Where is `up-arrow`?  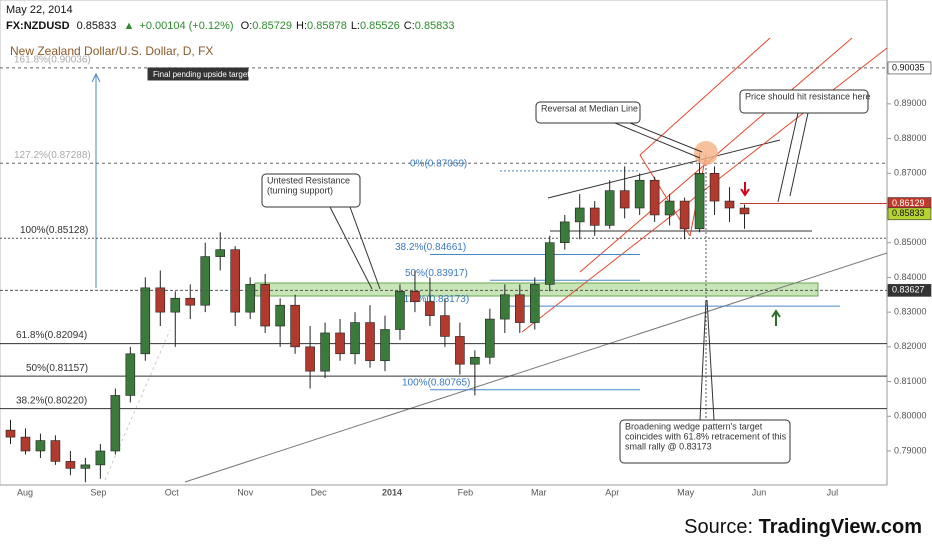
up-arrow is located at coordinates (776, 317).